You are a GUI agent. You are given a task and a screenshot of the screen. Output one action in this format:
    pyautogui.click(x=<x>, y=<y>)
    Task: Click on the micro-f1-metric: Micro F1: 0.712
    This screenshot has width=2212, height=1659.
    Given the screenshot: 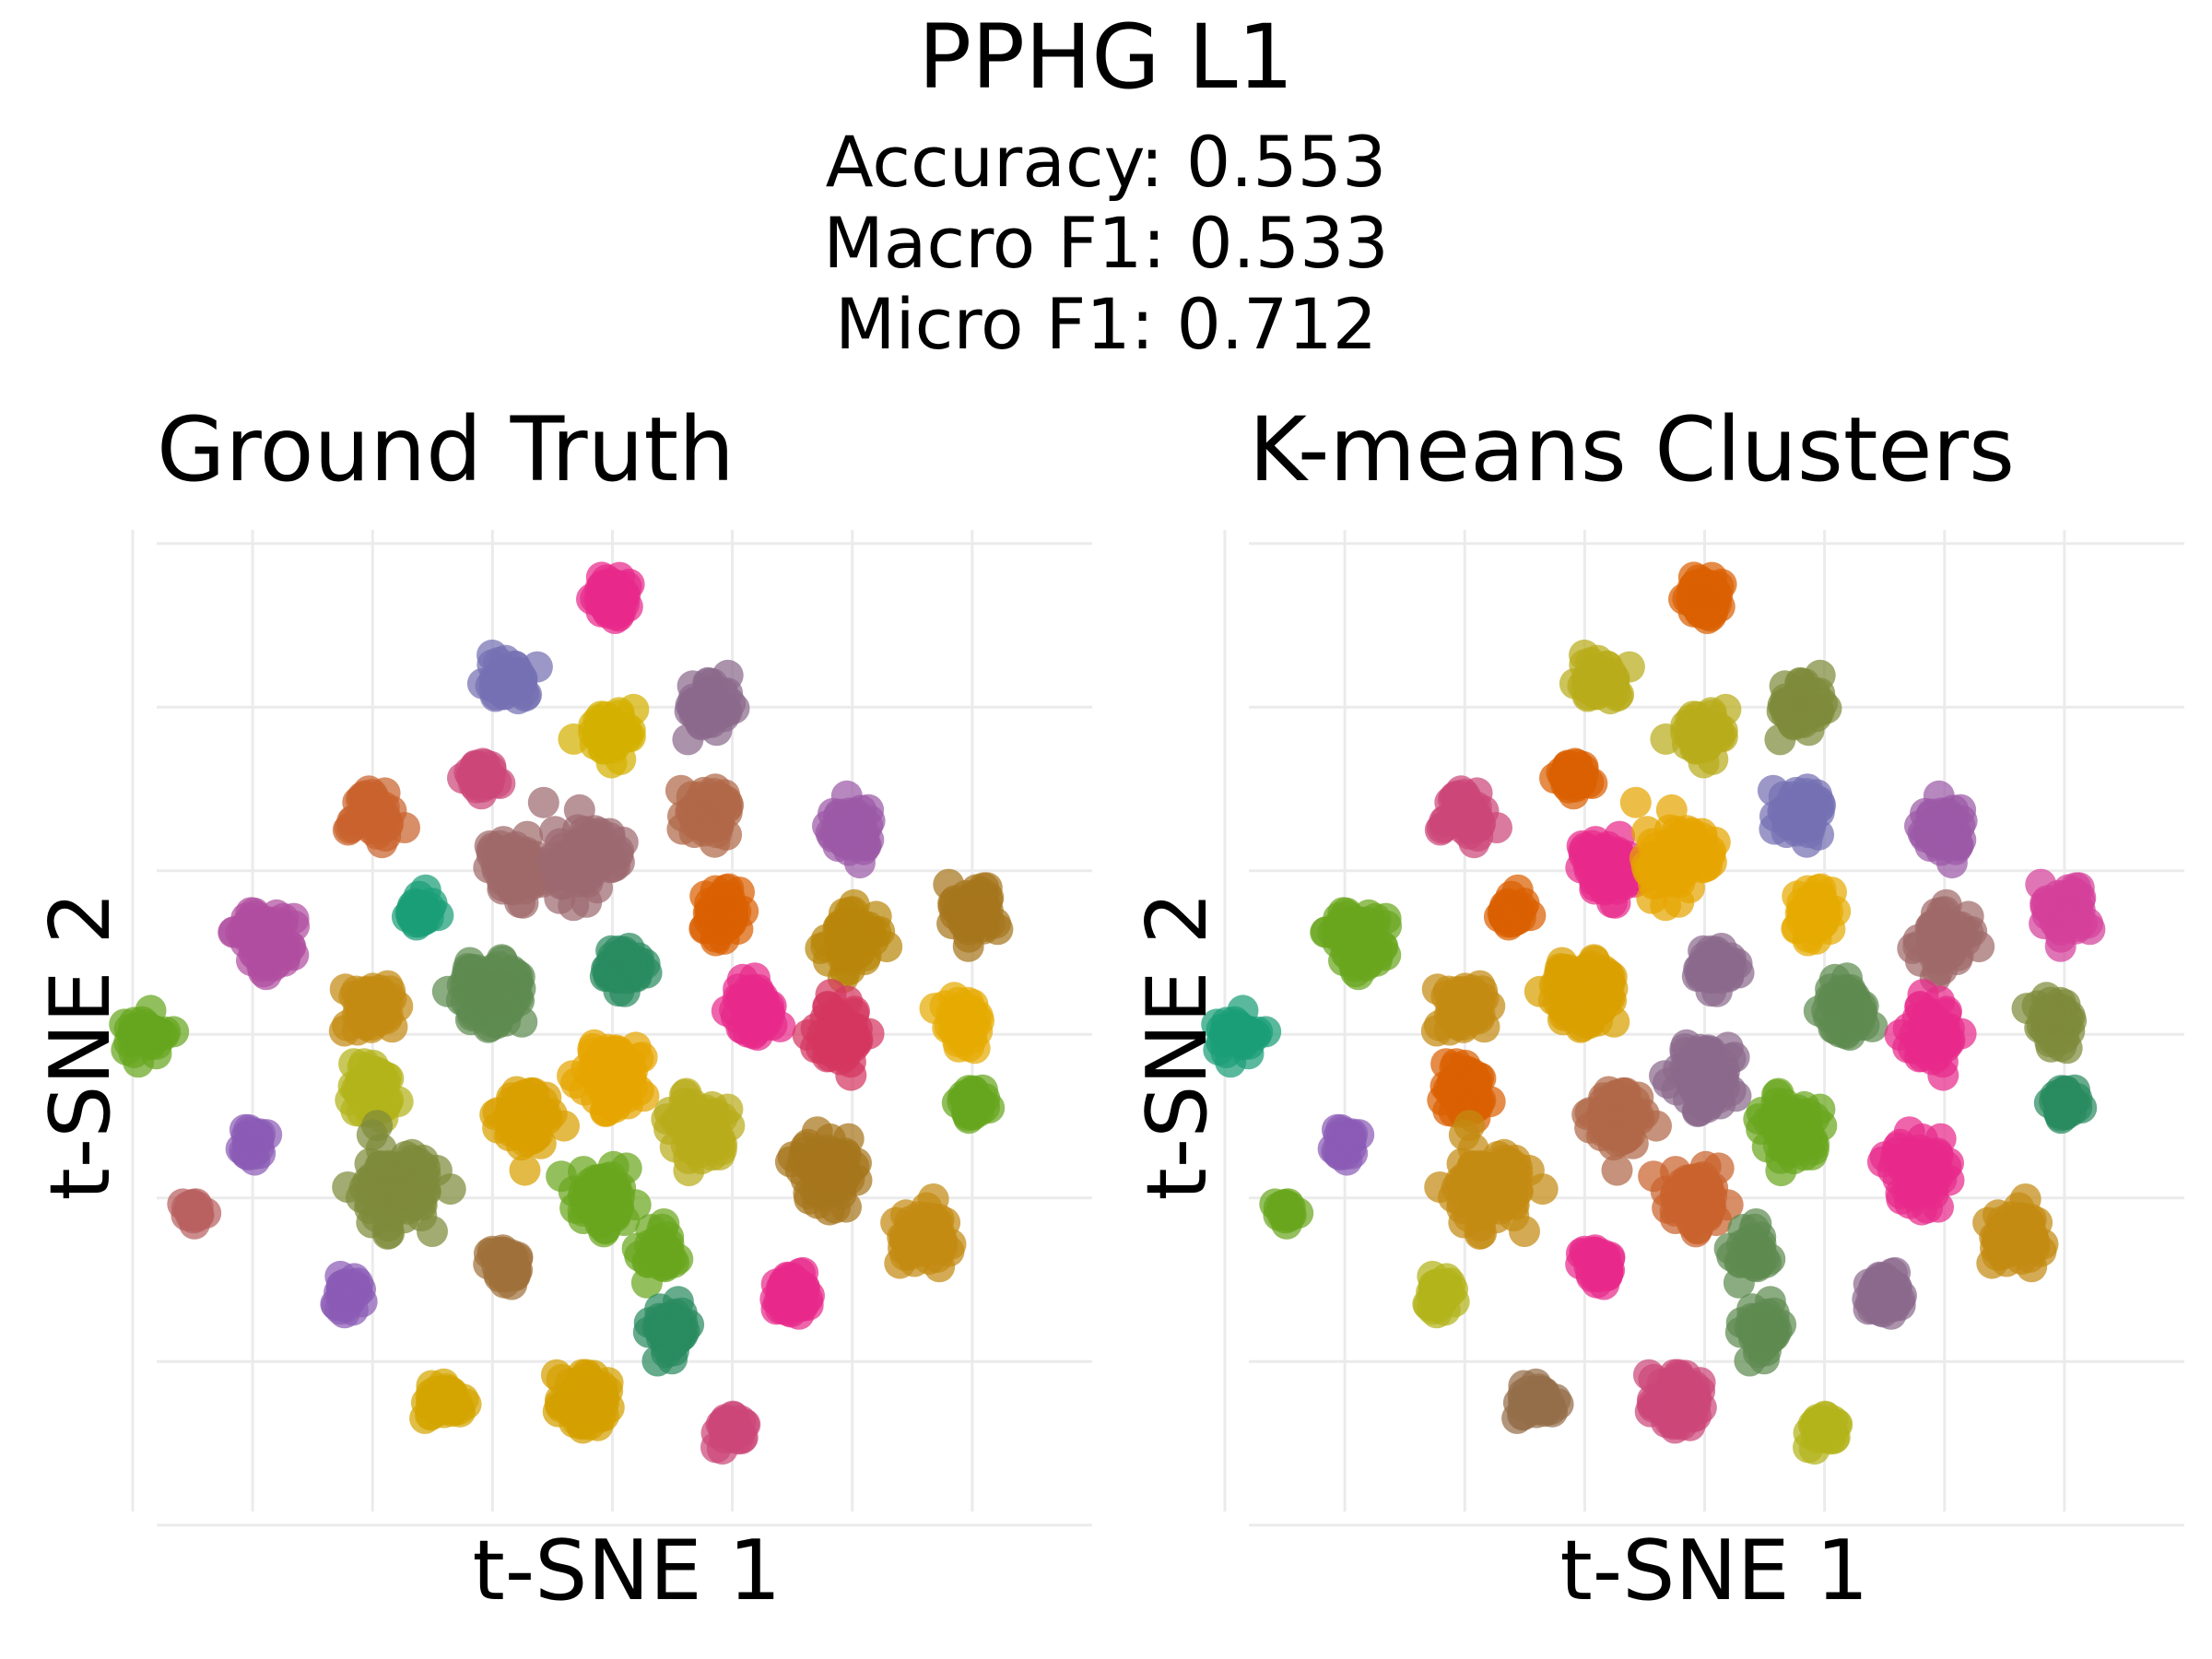 What is the action you would take?
    pyautogui.click(x=1106, y=324)
    